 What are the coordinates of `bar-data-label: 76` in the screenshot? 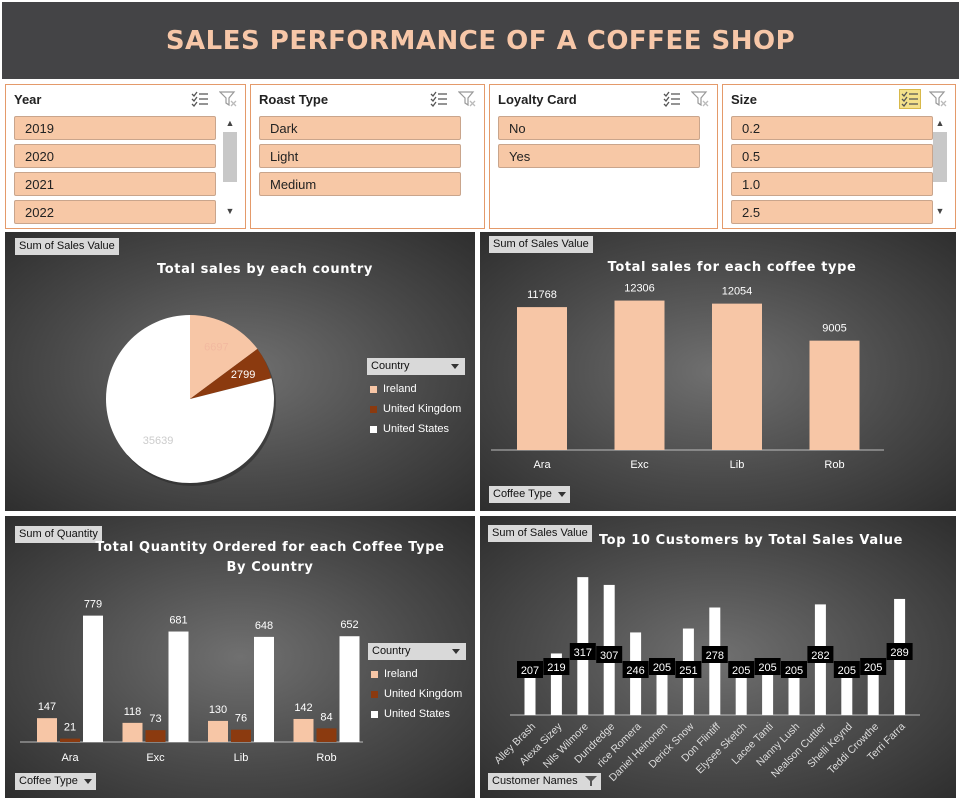 It's located at (241, 719).